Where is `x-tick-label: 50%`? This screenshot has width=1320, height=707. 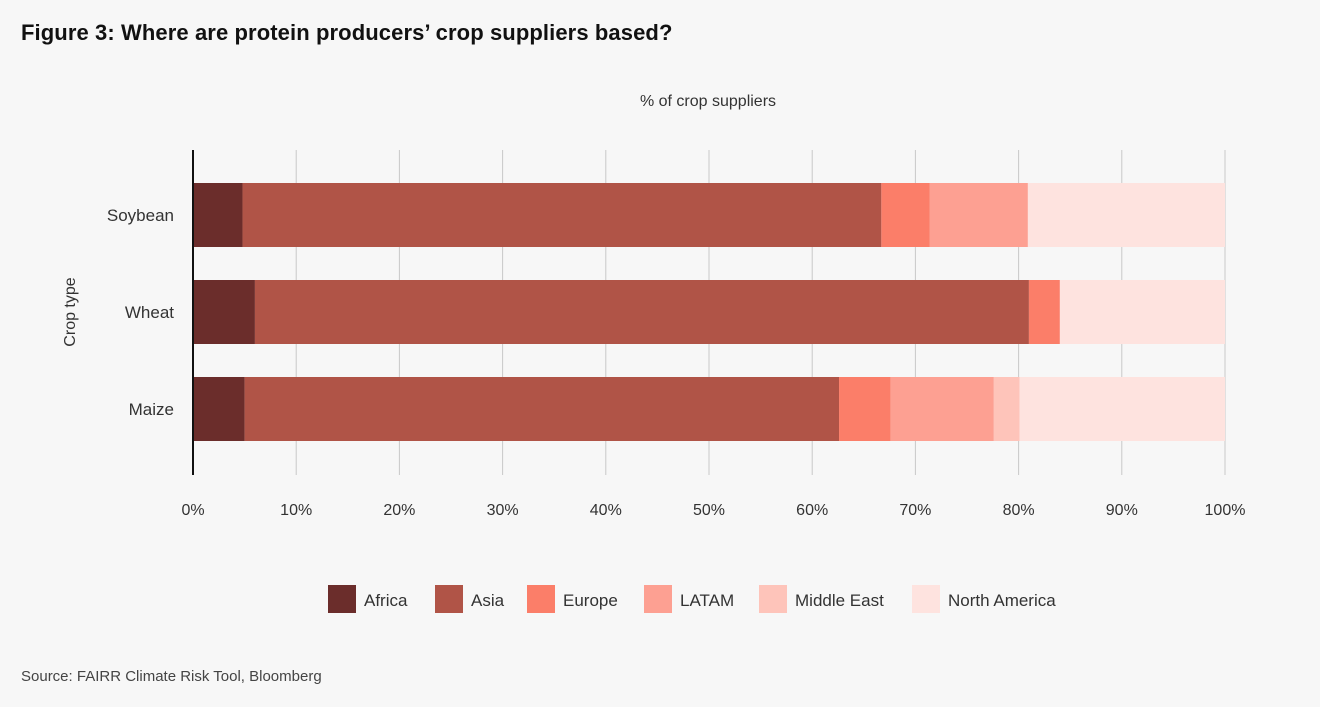
x-tick-label: 50% is located at coordinates (709, 510).